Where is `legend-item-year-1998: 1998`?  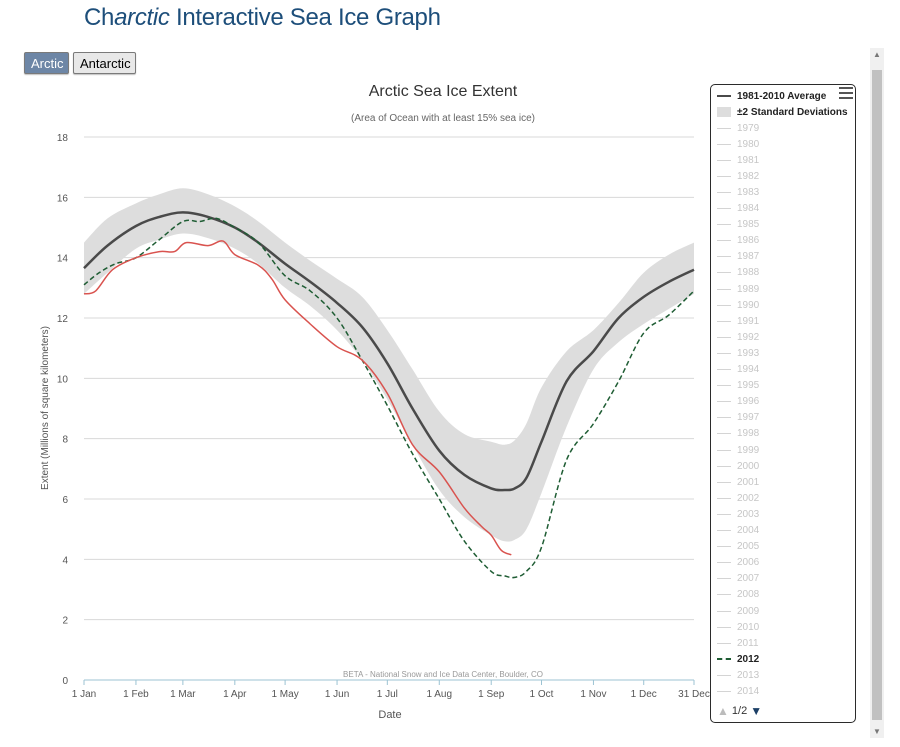 legend-item-year-1998: 1998 is located at coordinates (738, 434).